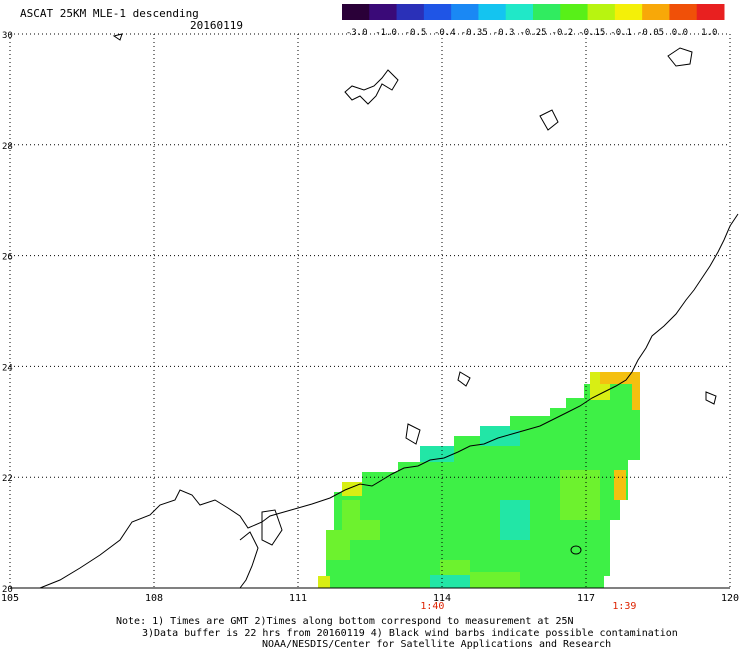 The image size is (740, 651). I want to click on x-tick-label: 108, so click(154, 598).